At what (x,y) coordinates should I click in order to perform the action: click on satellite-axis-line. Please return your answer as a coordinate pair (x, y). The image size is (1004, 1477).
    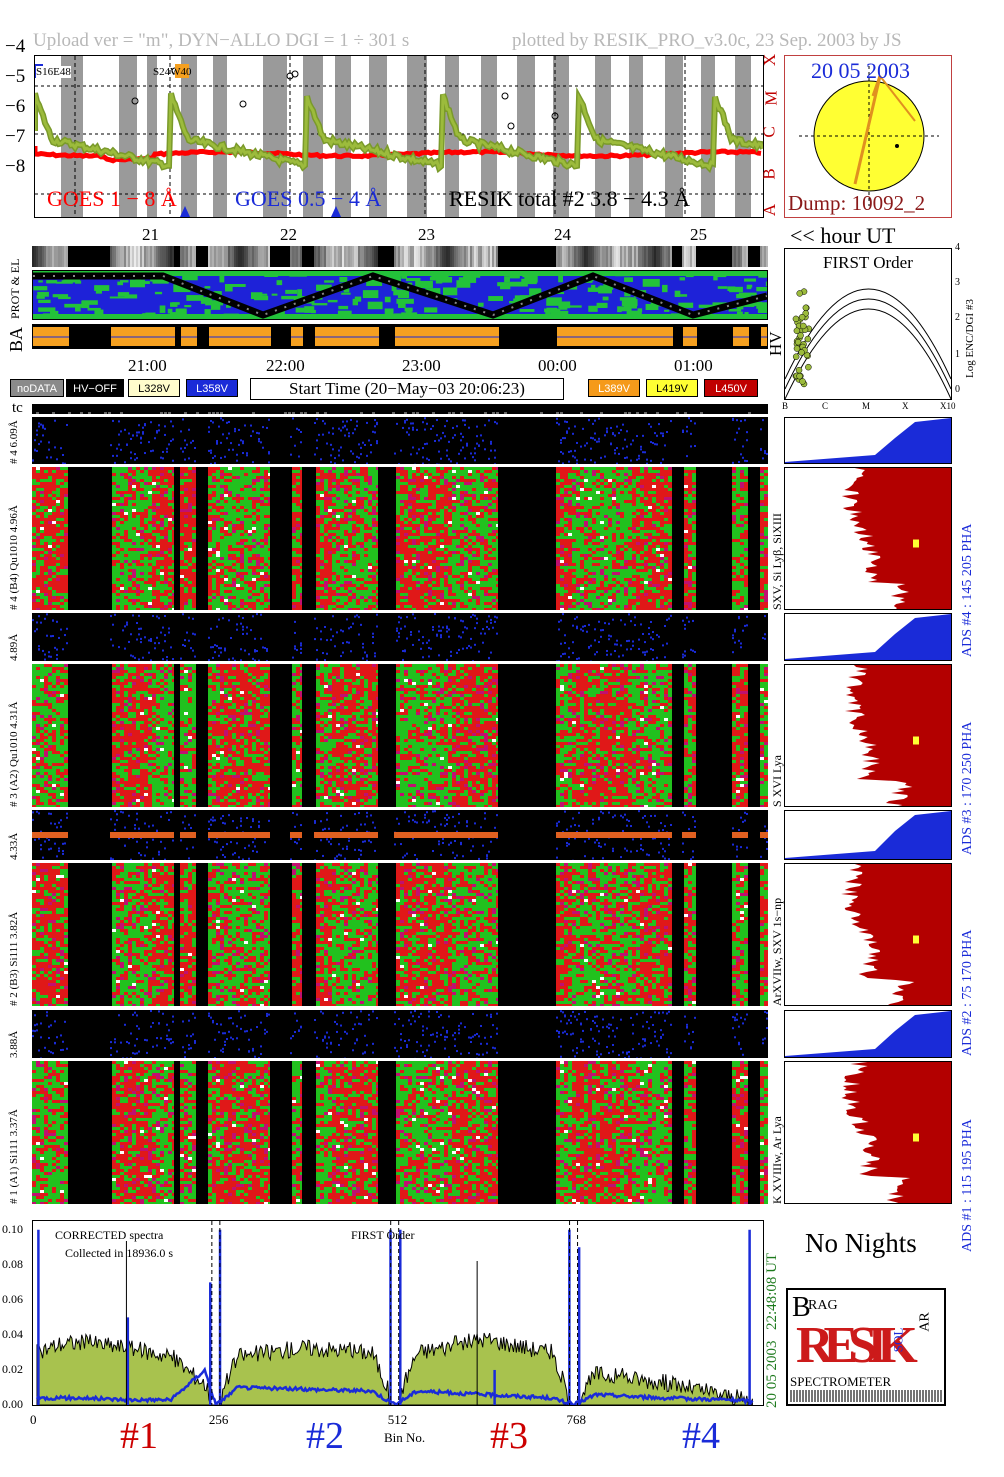
    Looking at the image, I should click on (867, 130).